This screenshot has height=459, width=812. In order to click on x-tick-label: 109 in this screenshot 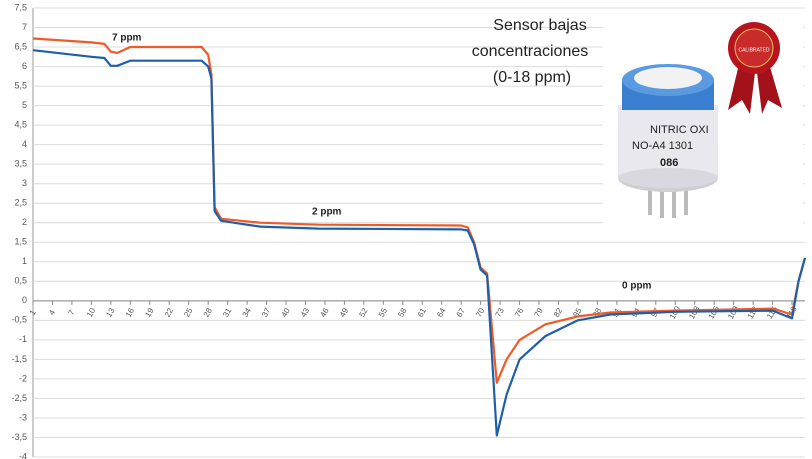, I will do `click(733, 312)`.